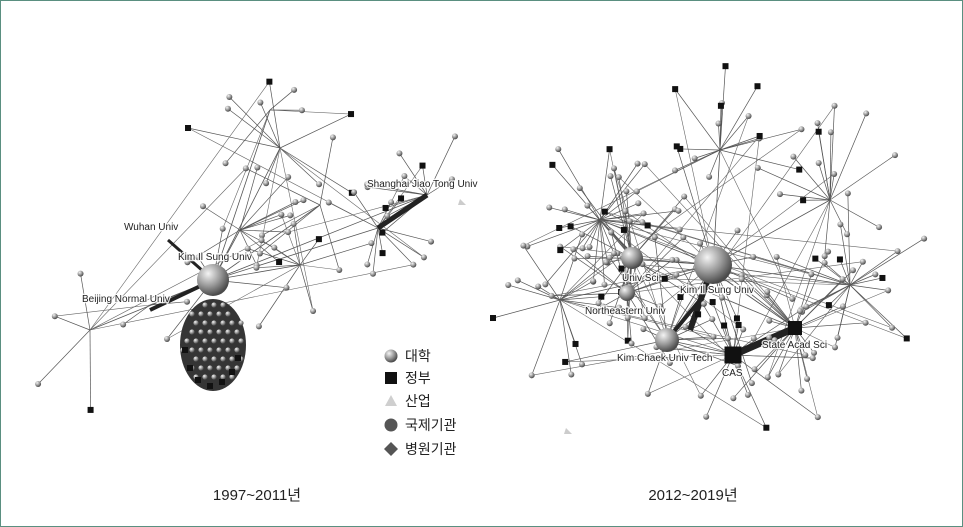 Image resolution: width=963 pixels, height=527 pixels. Describe the element at coordinates (213, 280) in the screenshot. I see `hub` at that location.